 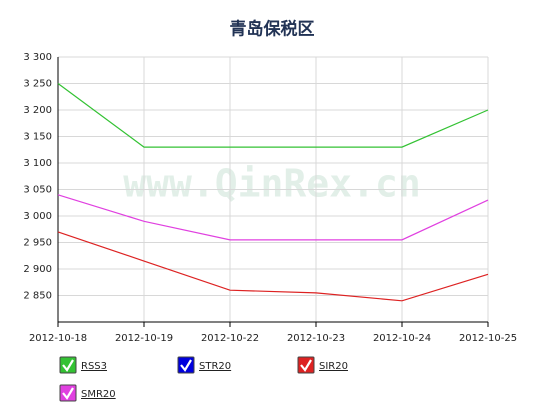 I want to click on x-tick-label: 2012-10-19, so click(x=144, y=338).